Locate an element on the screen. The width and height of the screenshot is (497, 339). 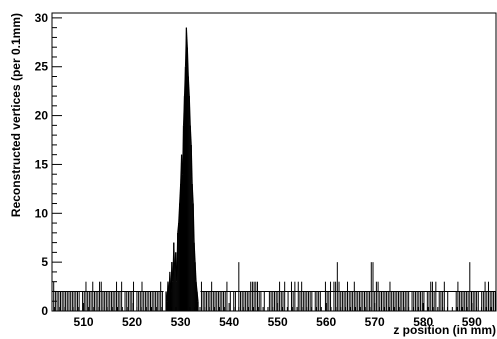
x-axis: 510 520 530 540 550 560 570 580 590 is located at coordinates (275, 316).